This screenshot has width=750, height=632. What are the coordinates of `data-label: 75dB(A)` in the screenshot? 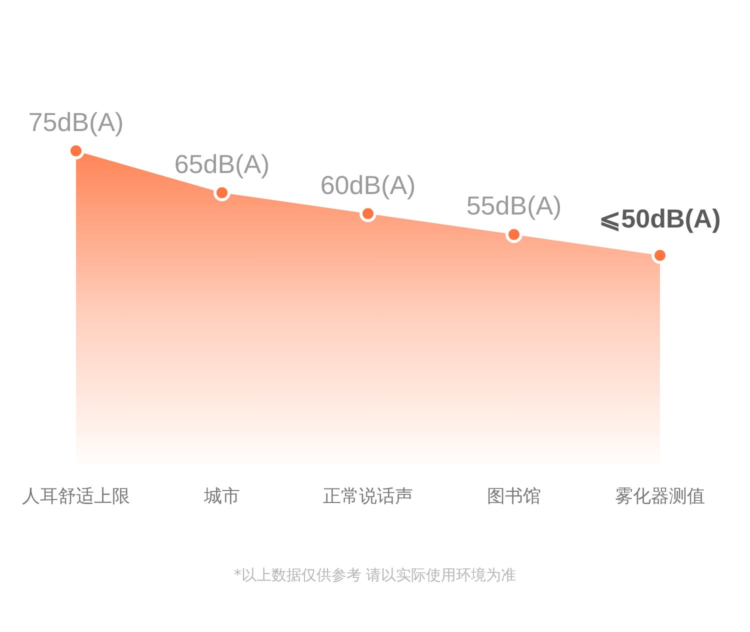 It's located at (76, 122).